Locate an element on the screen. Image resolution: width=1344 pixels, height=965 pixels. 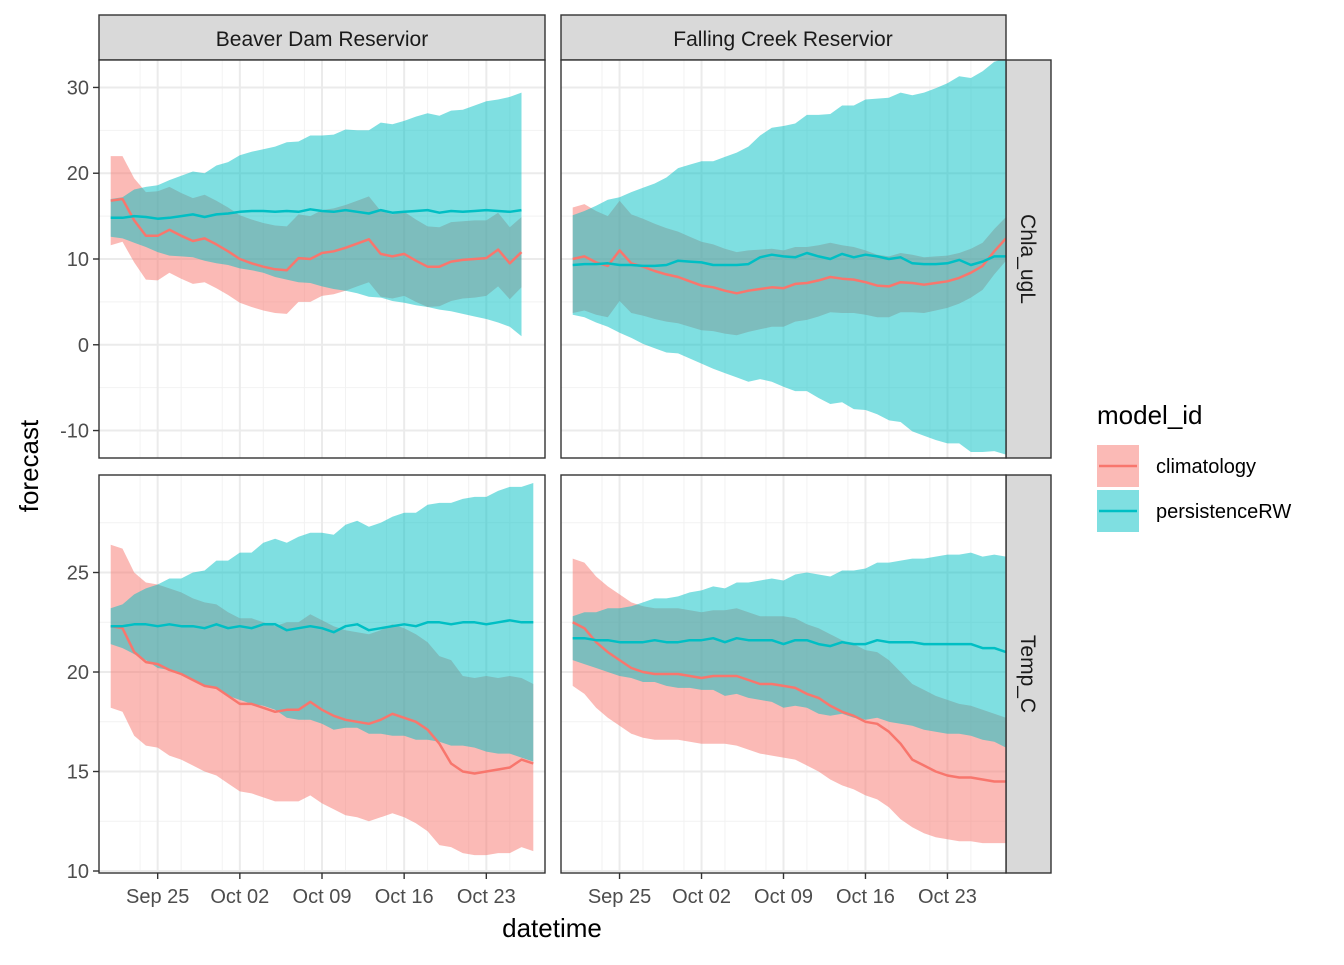
legend: model_id climatology persistenceRW is located at coordinates (1194, 466).